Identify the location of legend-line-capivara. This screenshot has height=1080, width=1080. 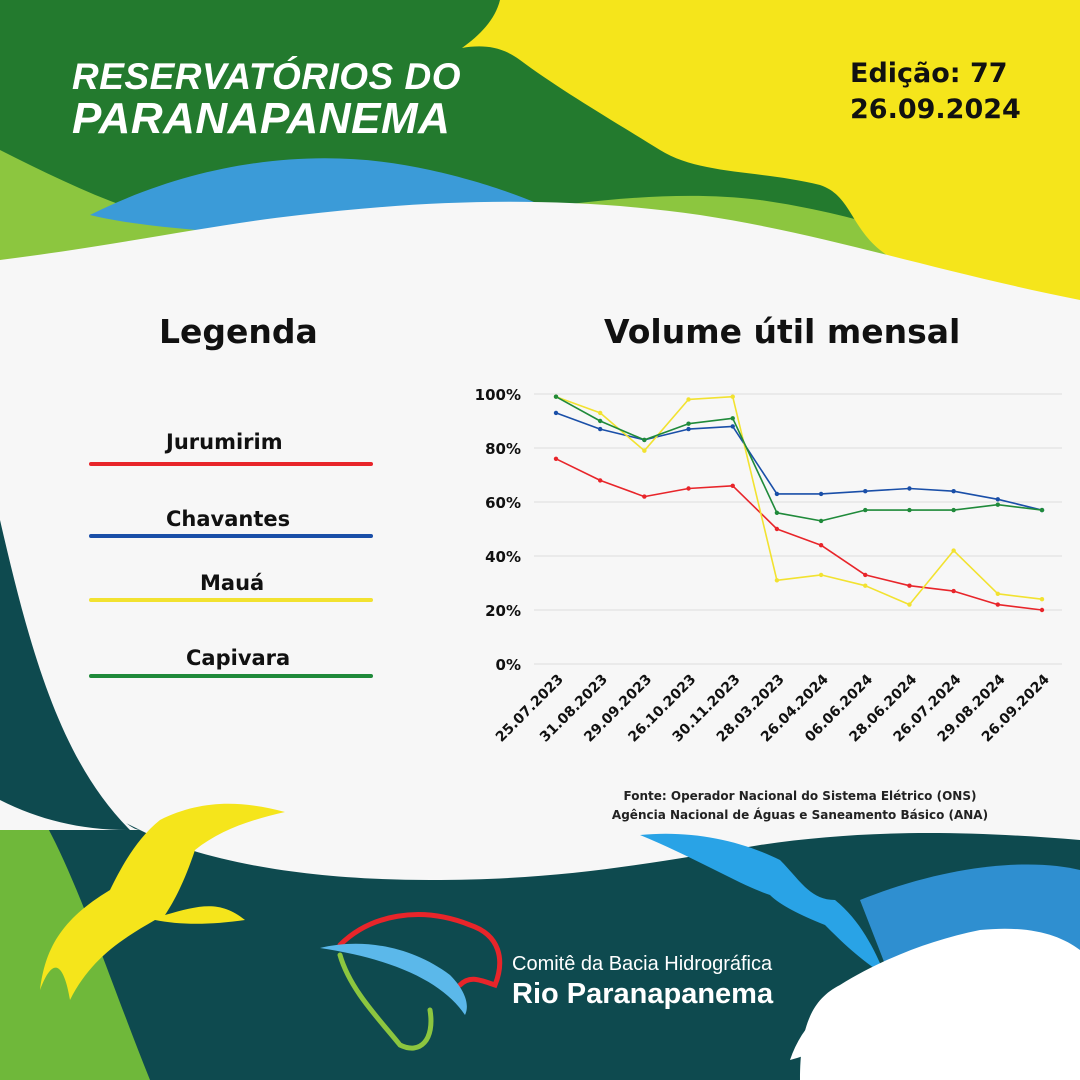
(231, 676).